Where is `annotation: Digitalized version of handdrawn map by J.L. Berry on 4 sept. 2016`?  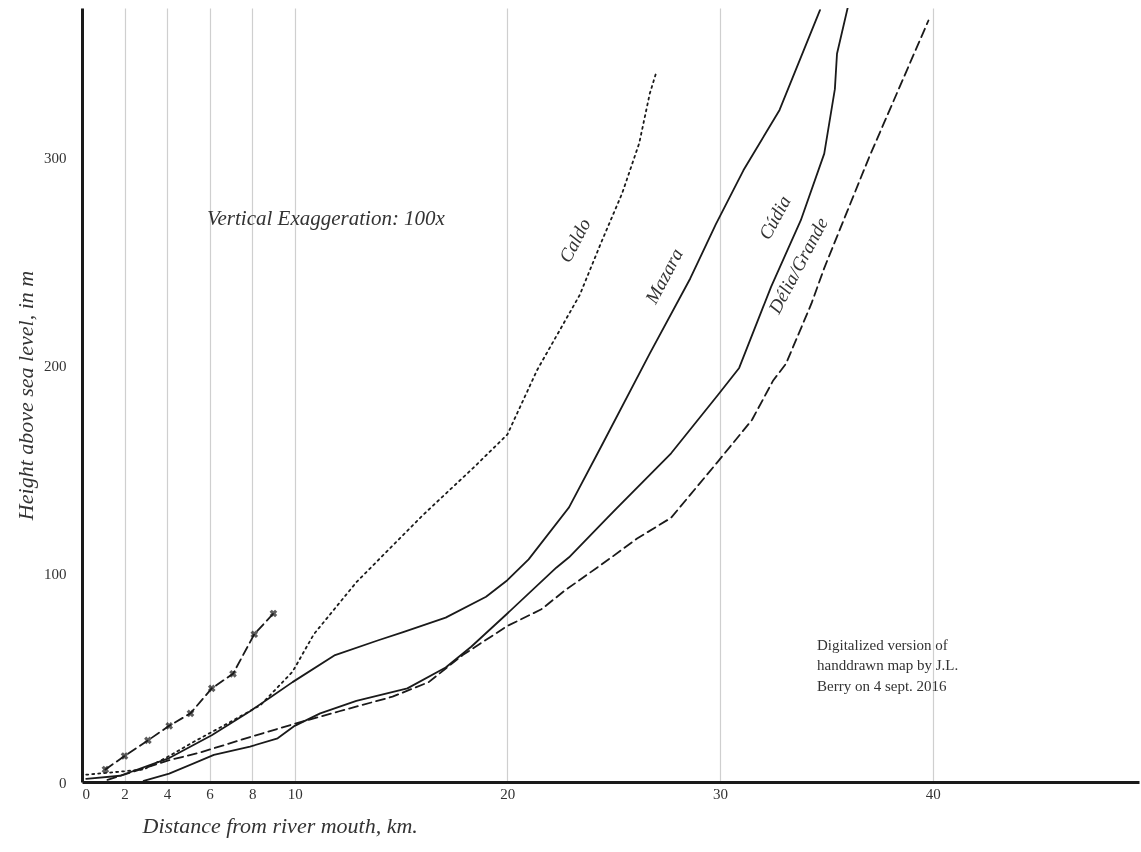
annotation: Digitalized version of handdrawn map by J.L. Berry on 4 sept. 2016 is located at coordinates (888, 665).